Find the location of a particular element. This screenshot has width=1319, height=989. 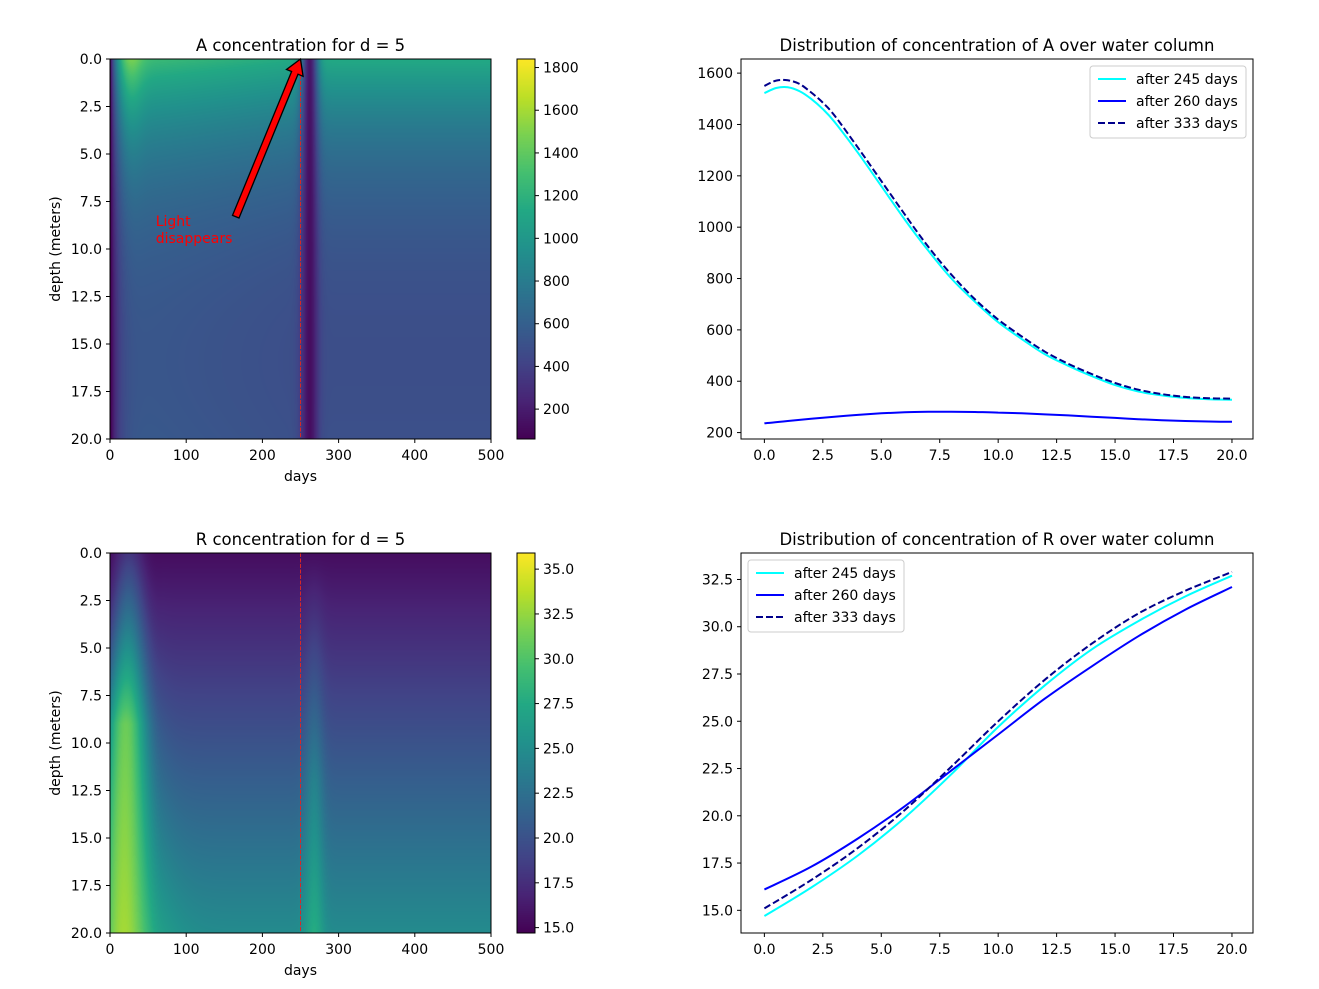

annotation-text: disappears is located at coordinates (194, 239).